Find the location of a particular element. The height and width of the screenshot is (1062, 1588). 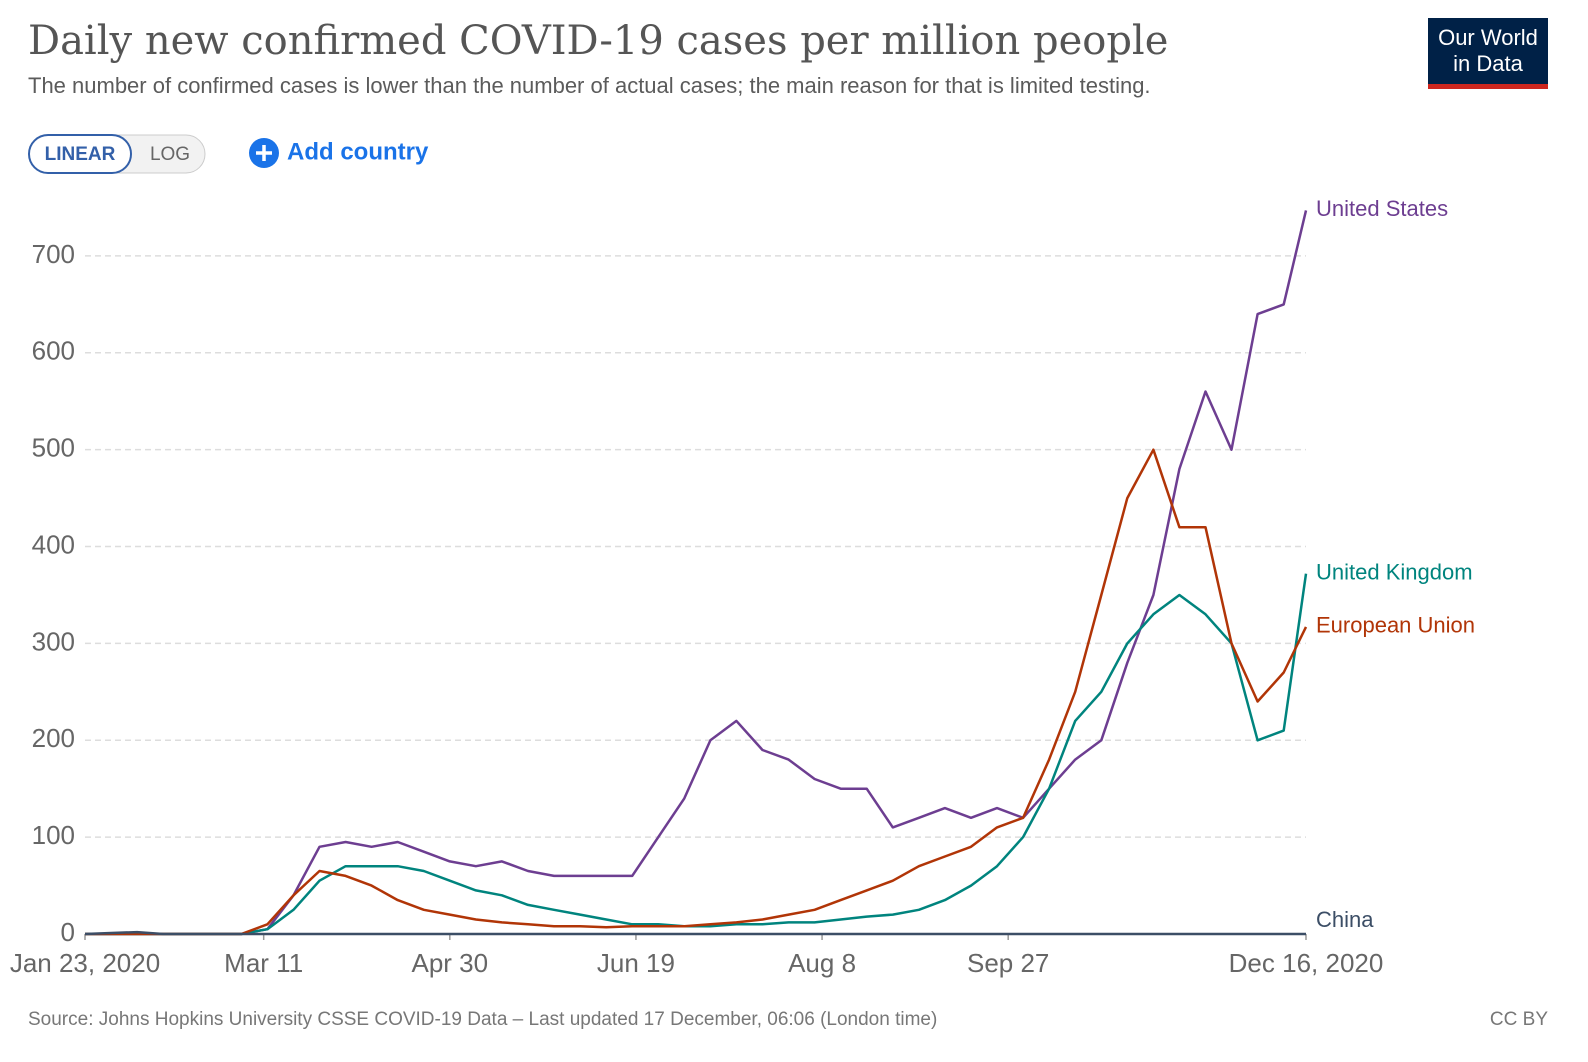

logo-box is located at coordinates (1488, 51).